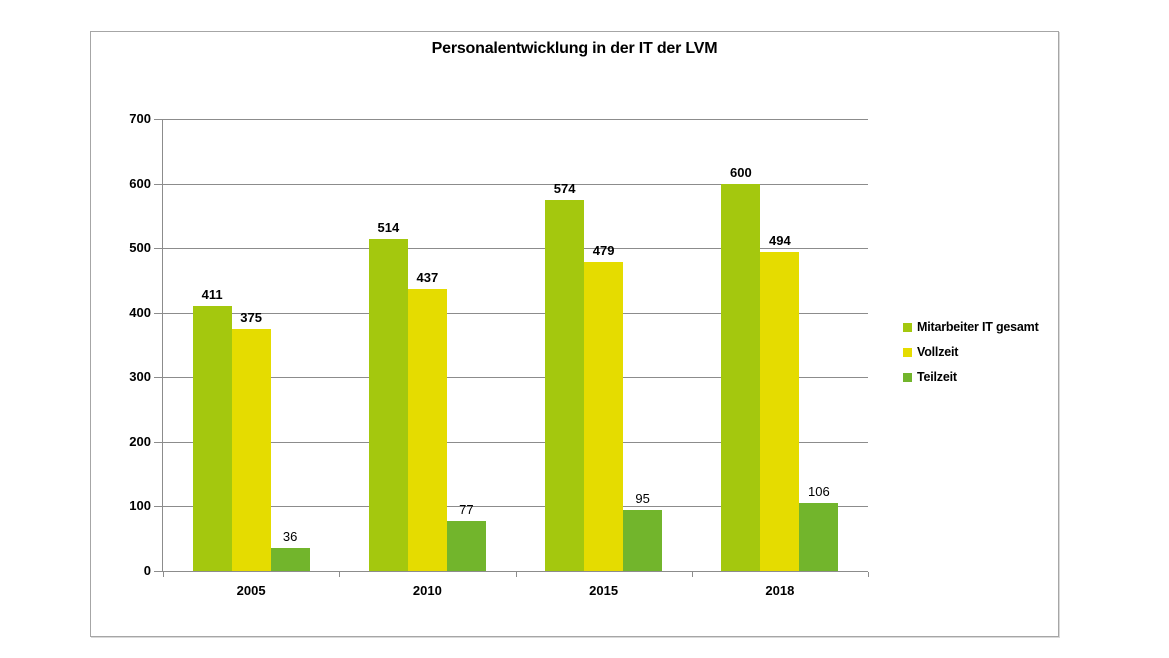 This screenshot has height=658, width=1169. I want to click on category-label-2005: 2005, so click(251, 590).